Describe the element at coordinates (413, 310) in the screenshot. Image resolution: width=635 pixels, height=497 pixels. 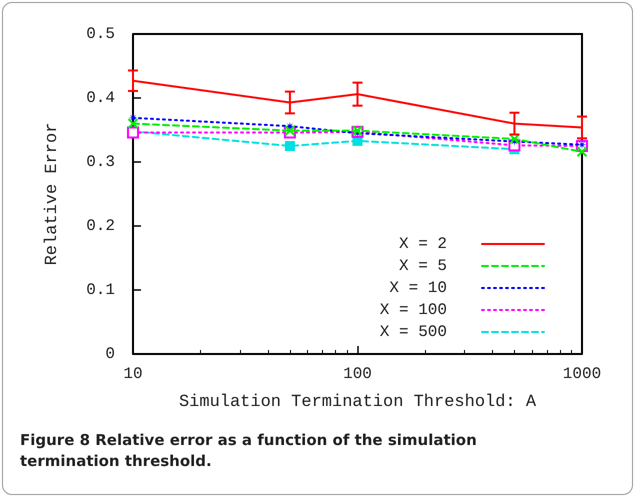
I see `legend-label: X = 100` at that location.